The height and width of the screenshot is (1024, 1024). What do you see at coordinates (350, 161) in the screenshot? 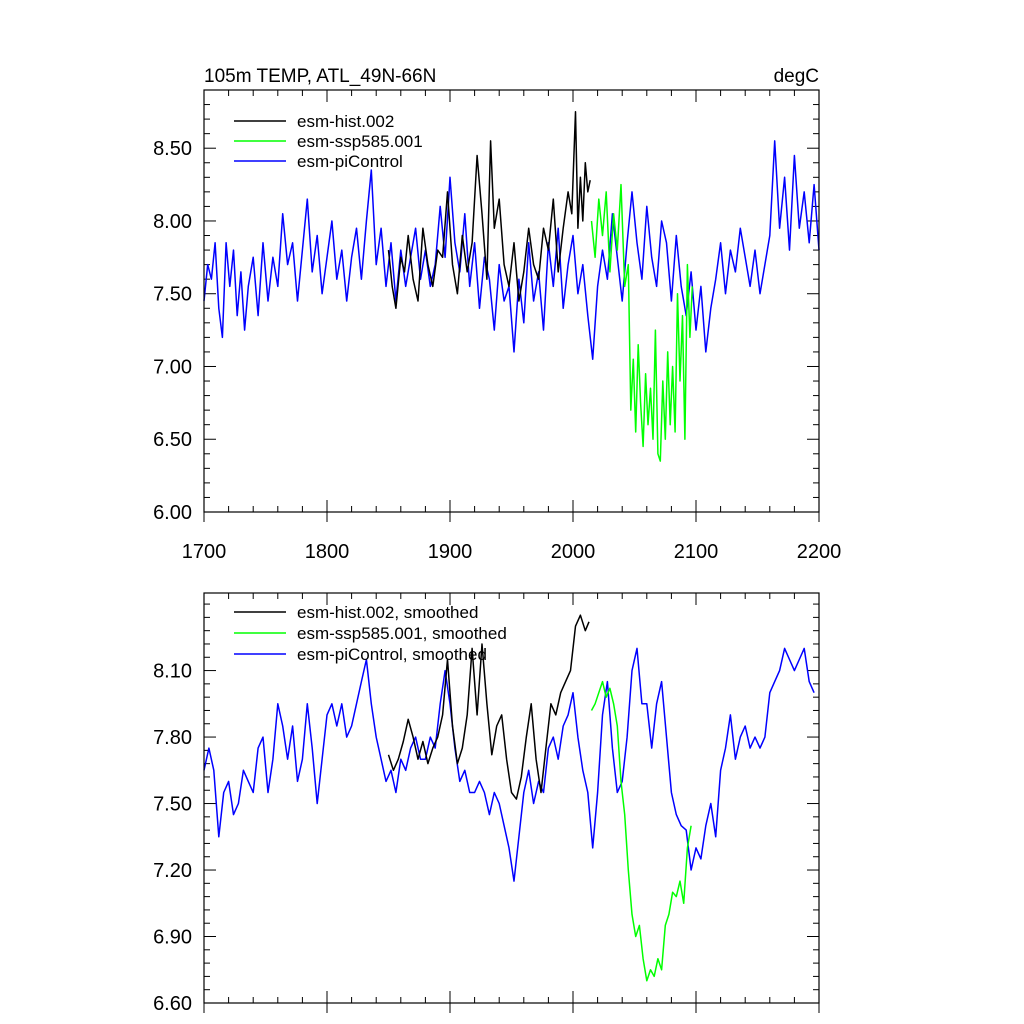
I see `legend-label-picontrol: esm-piControl` at bounding box center [350, 161].